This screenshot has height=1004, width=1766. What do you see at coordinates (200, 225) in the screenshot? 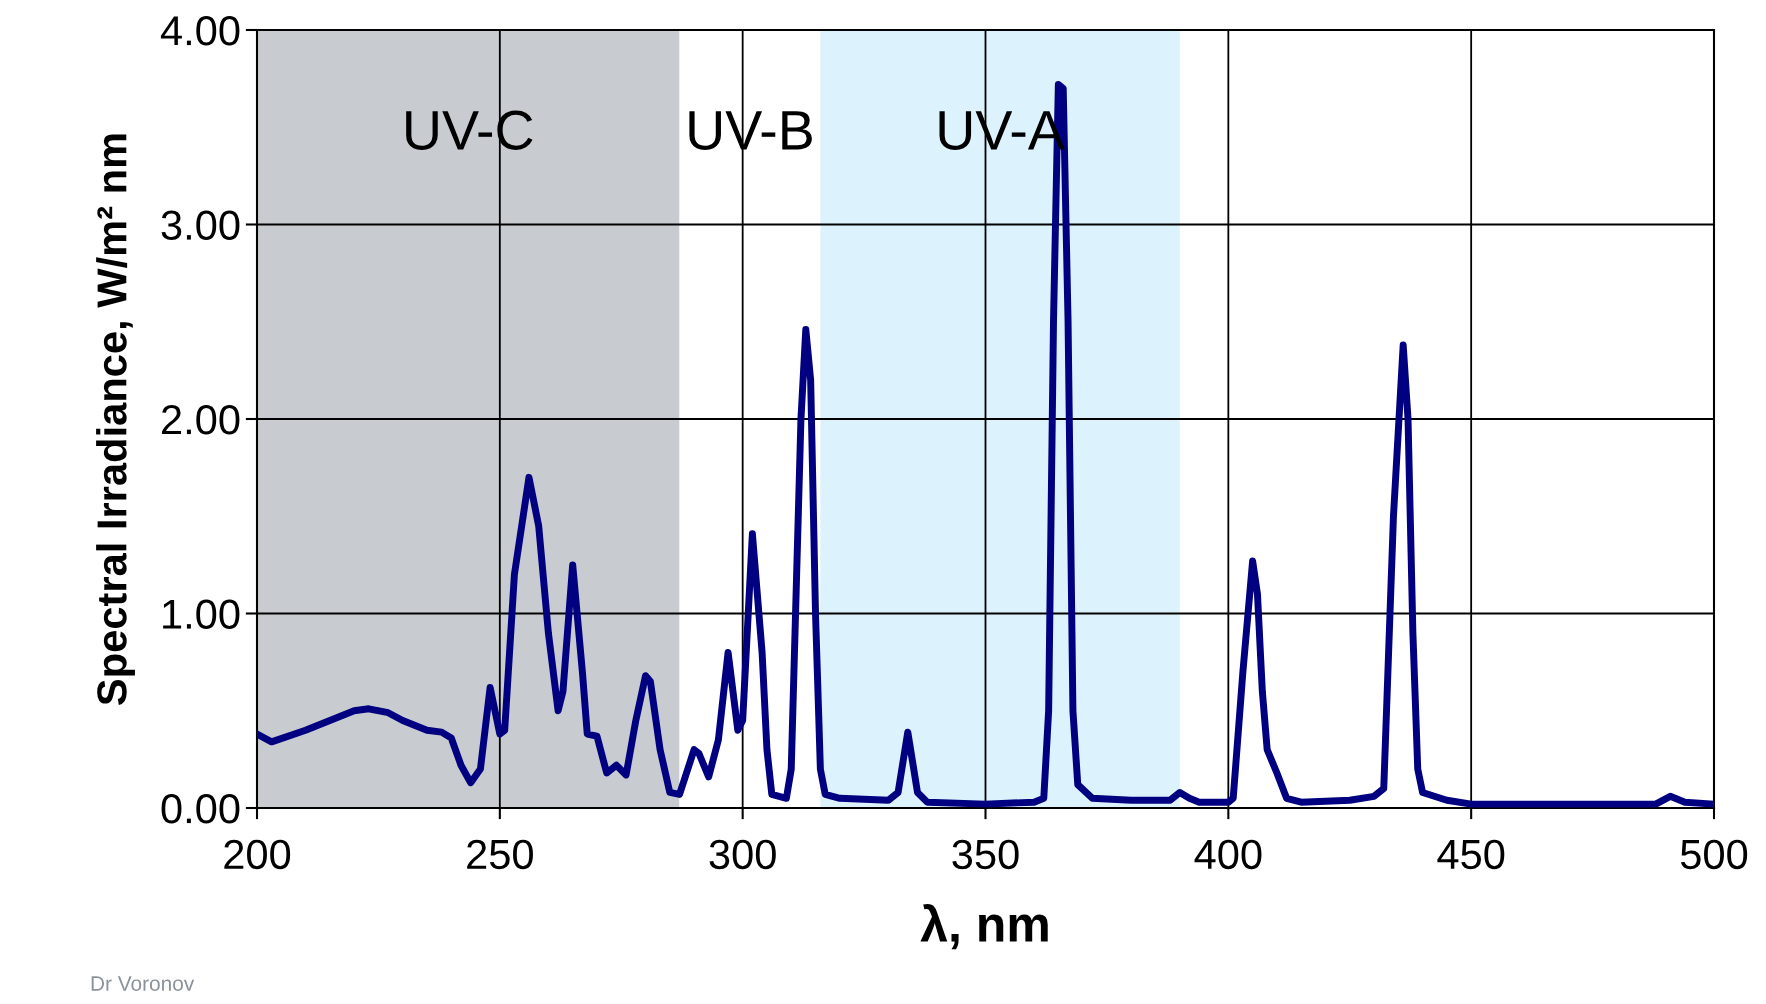
I see `y-tick-label: 3.00` at bounding box center [200, 225].